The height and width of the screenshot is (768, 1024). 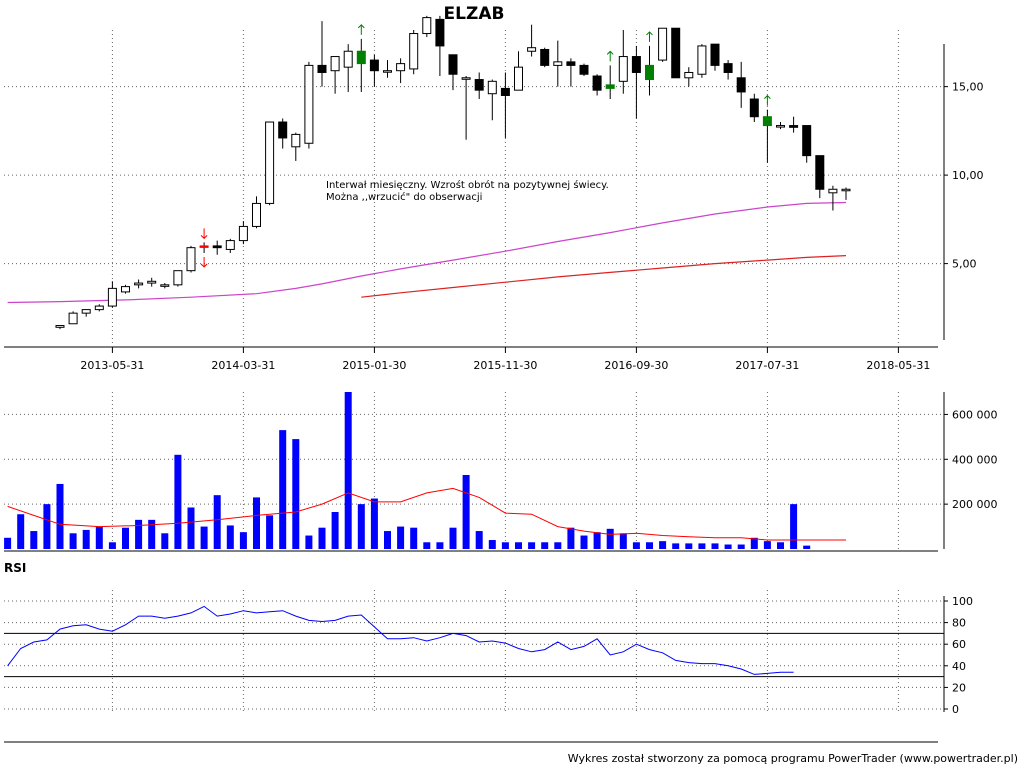 I want to click on rsi-line, so click(x=400, y=640).